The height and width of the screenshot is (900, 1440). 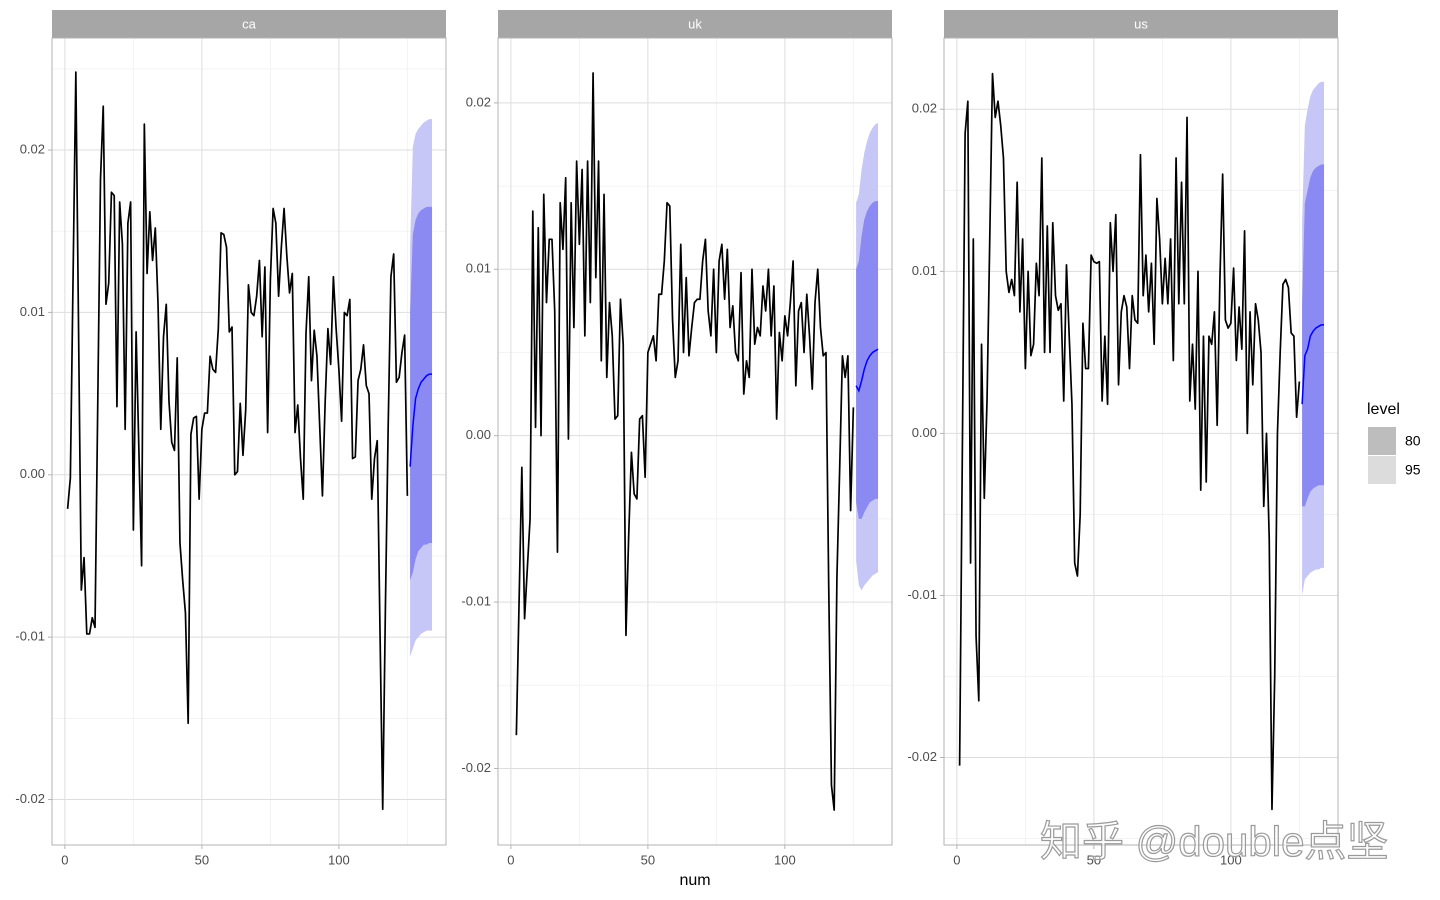 What do you see at coordinates (1413, 441) in the screenshot?
I see `legend-label: 80` at bounding box center [1413, 441].